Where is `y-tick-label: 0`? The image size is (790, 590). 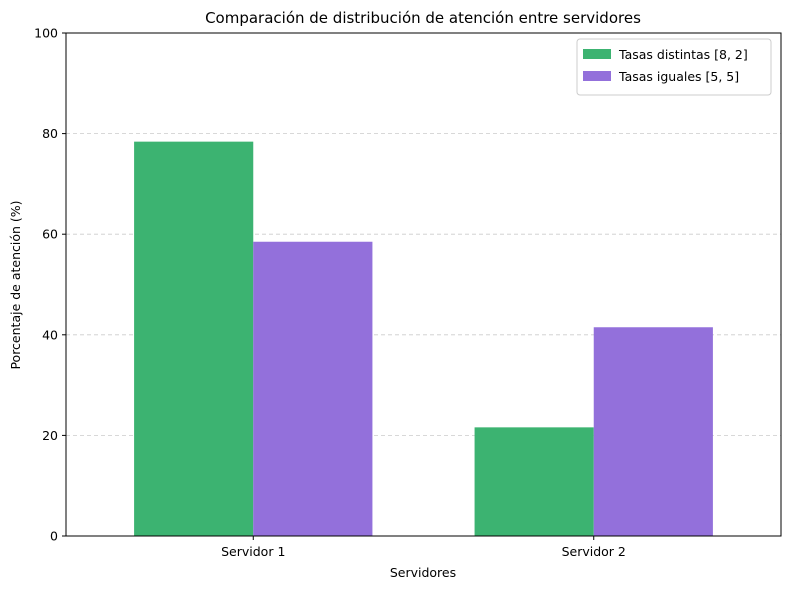 y-tick-label: 0 is located at coordinates (54, 536).